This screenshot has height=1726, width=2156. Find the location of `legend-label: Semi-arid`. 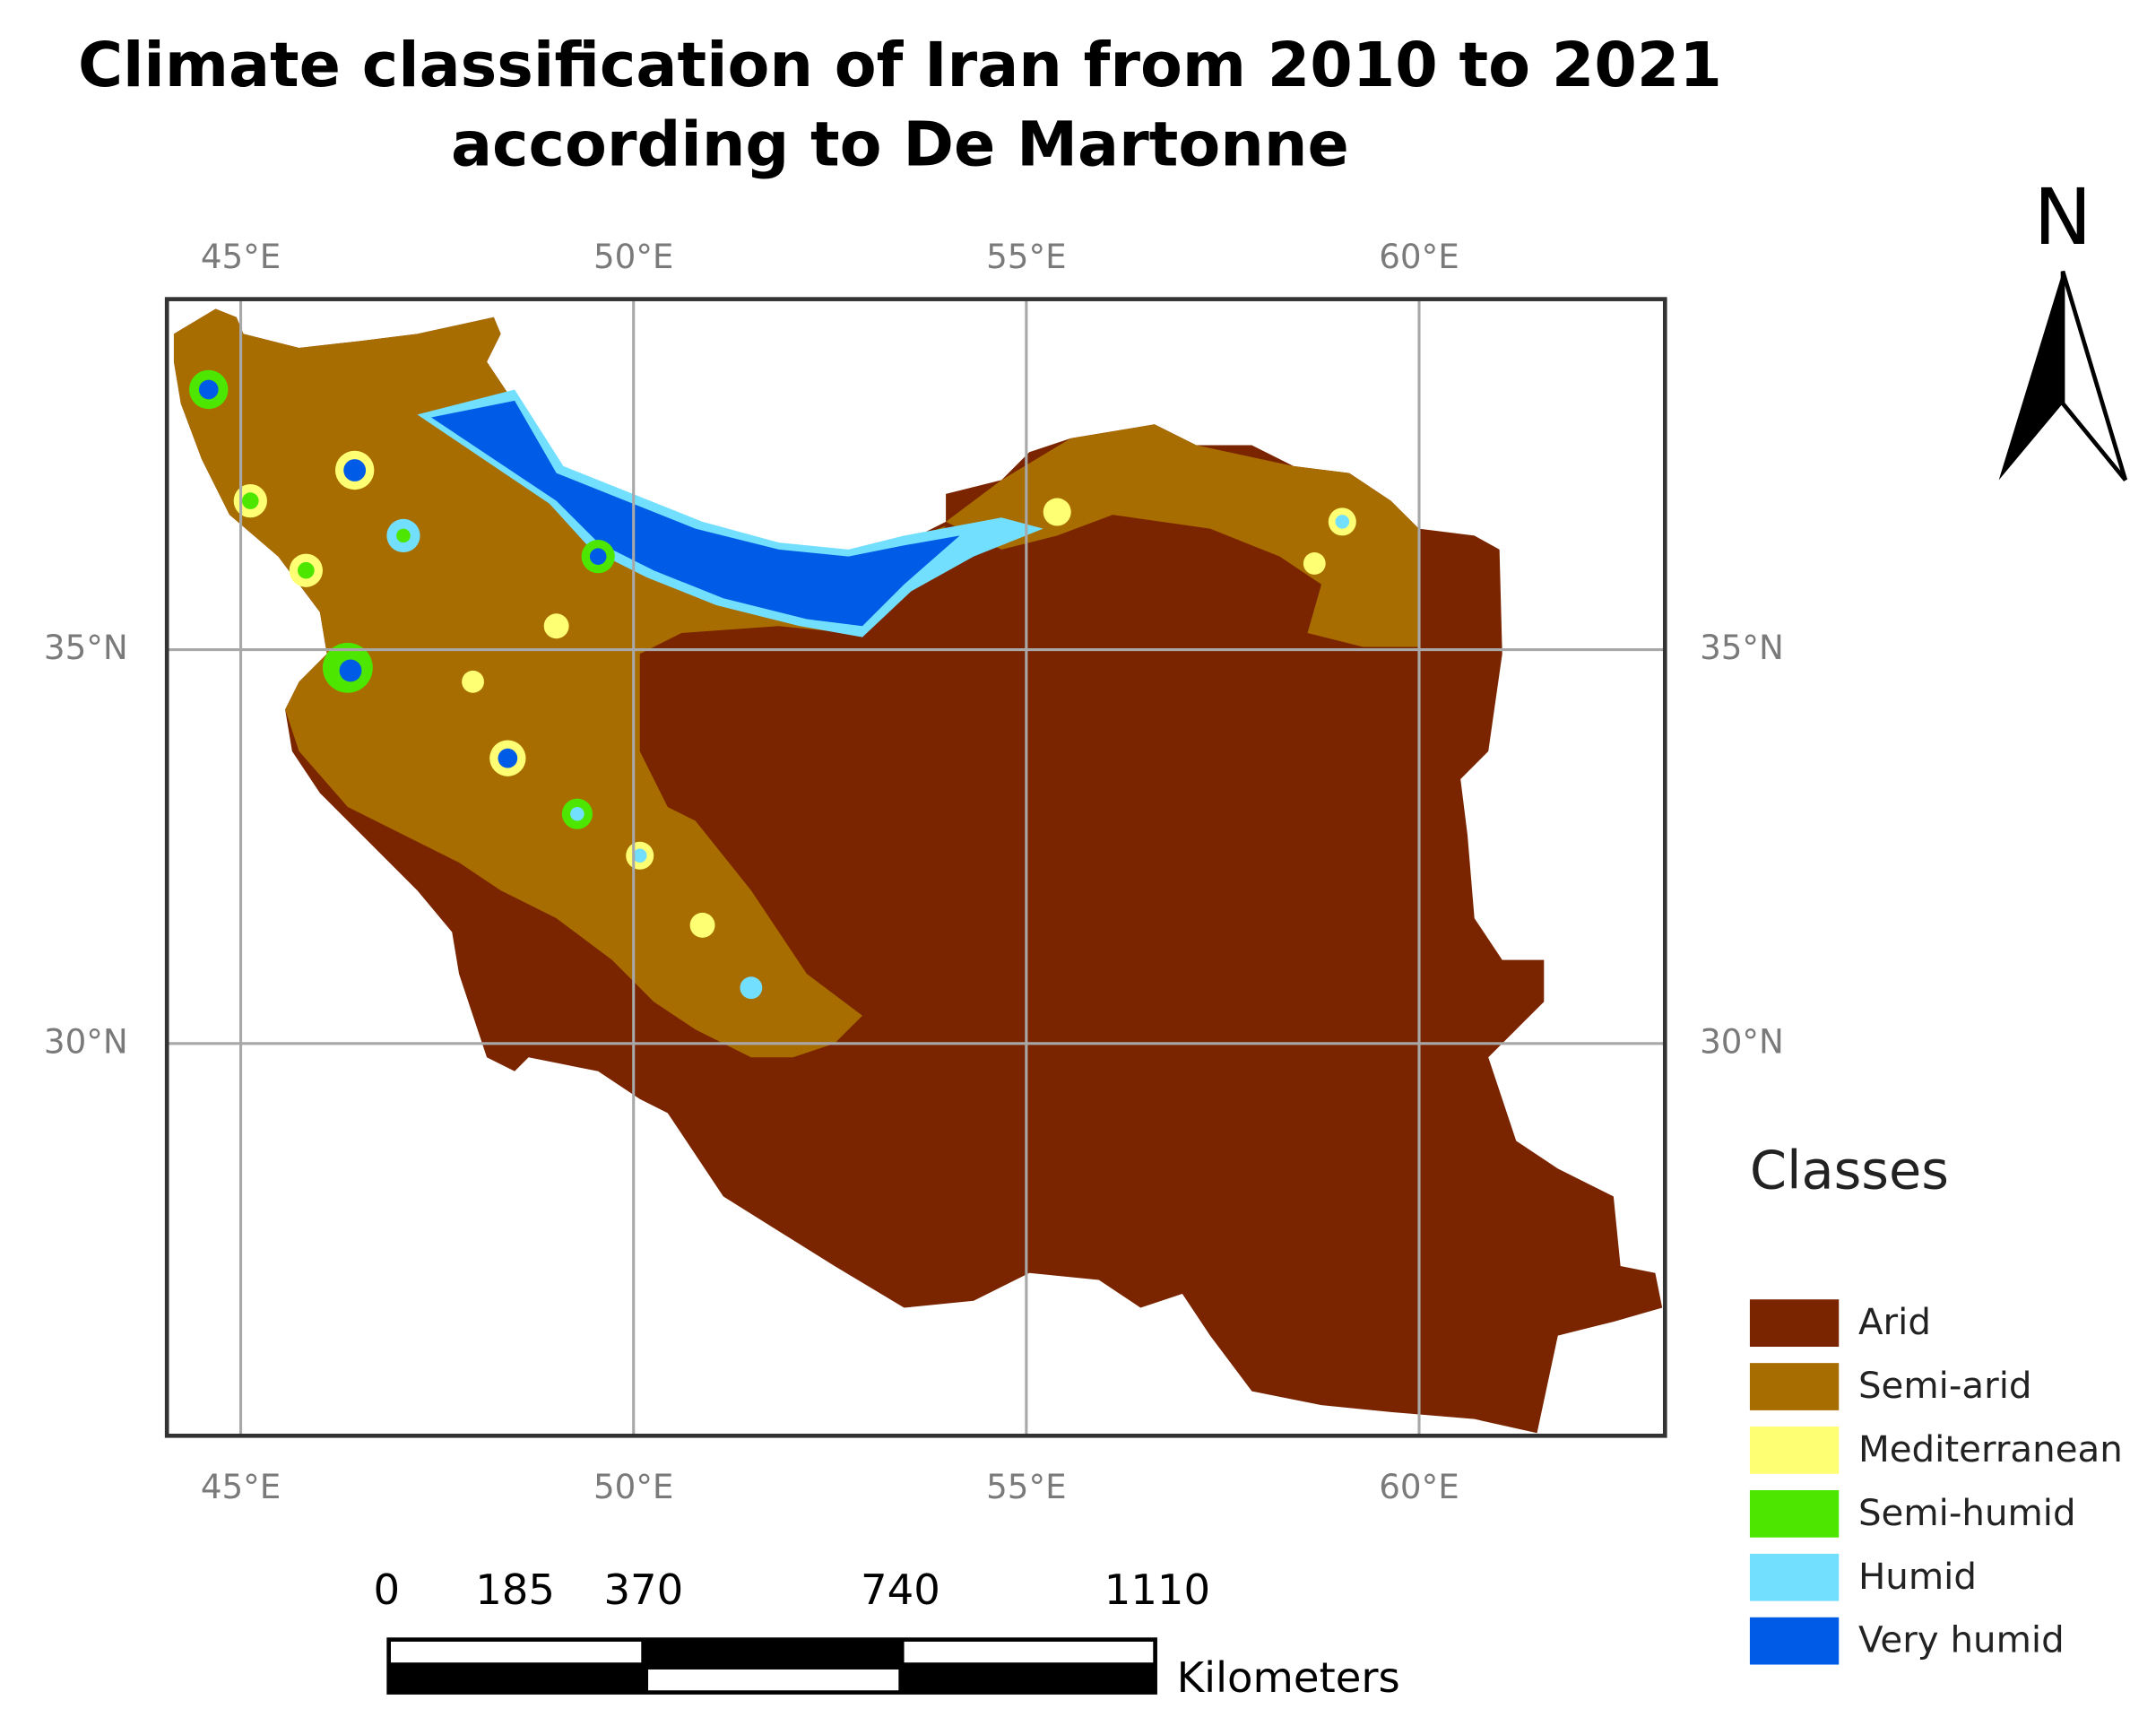

legend-label: Semi-arid is located at coordinates (1945, 1386).